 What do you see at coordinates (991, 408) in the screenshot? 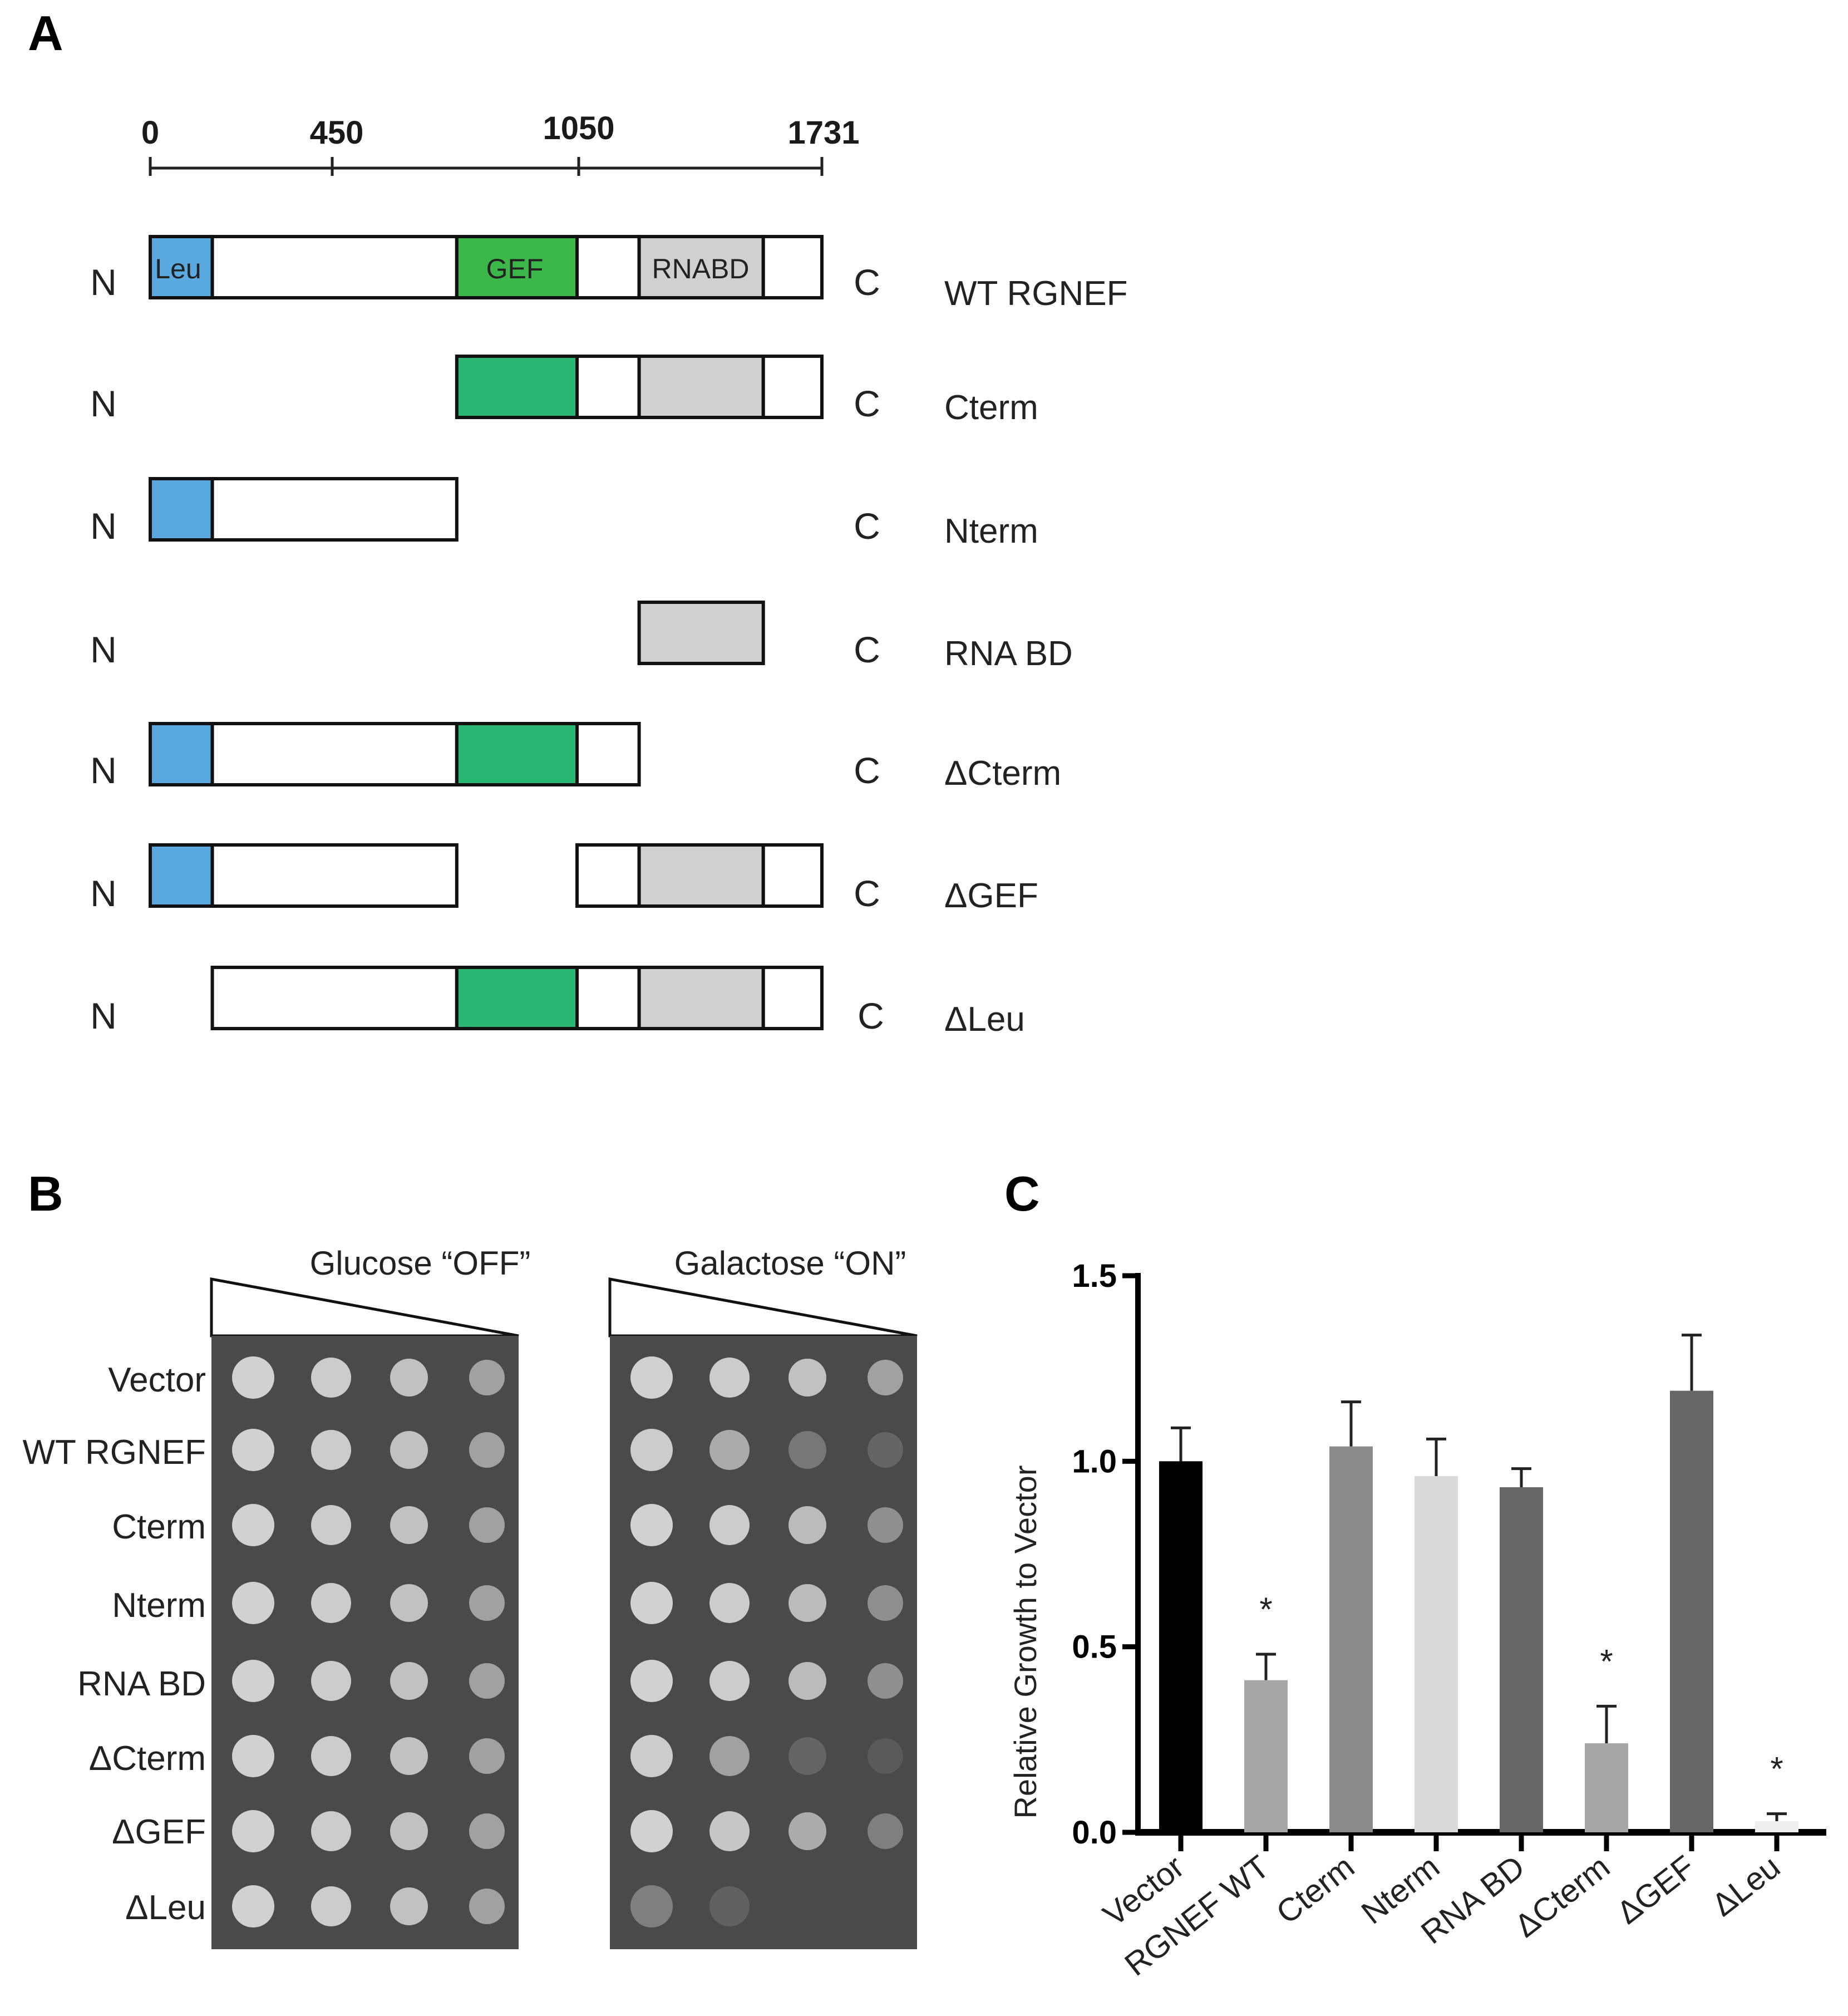
I see `construct-name: Cterm` at bounding box center [991, 408].